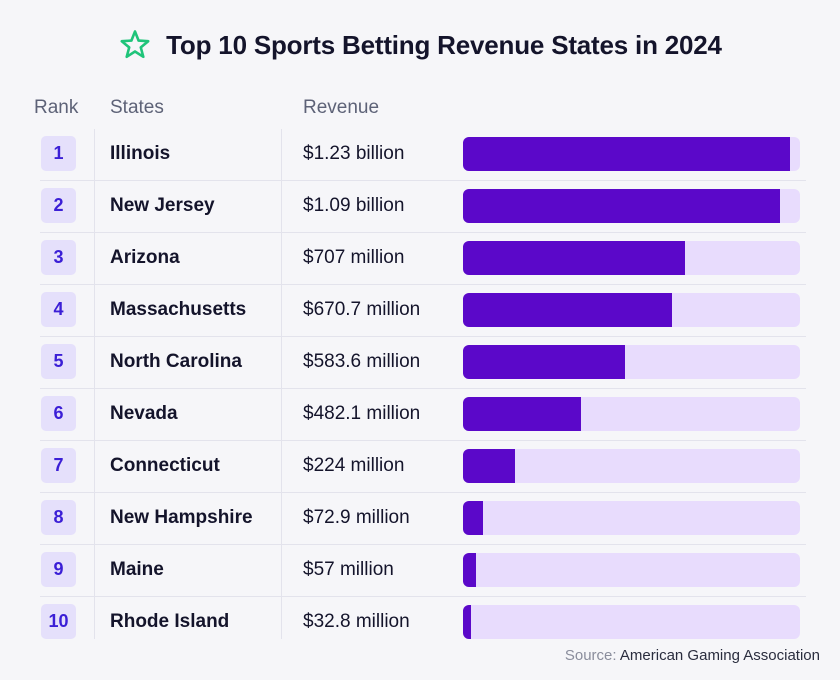  Describe the element at coordinates (165, 465) in the screenshot. I see `state-label: Connecticut` at that location.